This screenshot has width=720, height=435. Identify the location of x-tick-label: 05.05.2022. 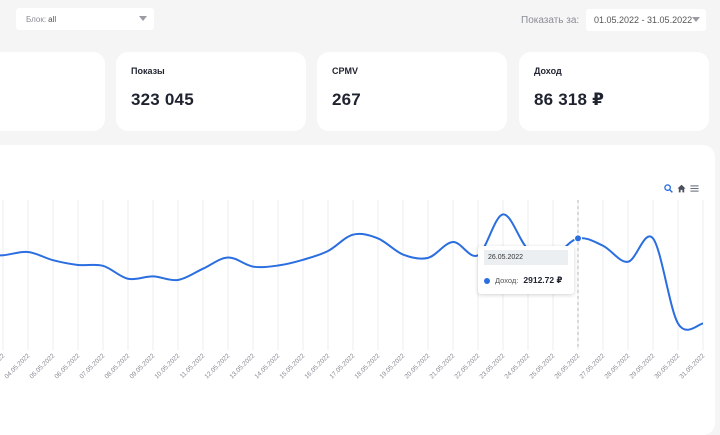
(42, 366).